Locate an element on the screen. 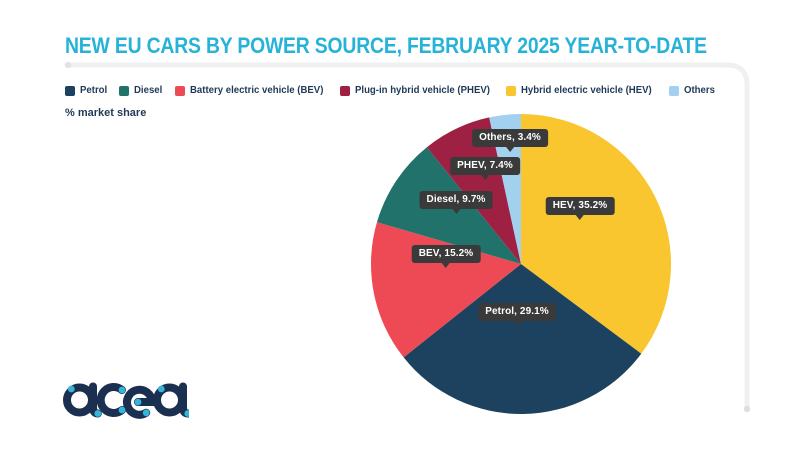 The height and width of the screenshot is (450, 800). legend-label: Others is located at coordinates (699, 90).